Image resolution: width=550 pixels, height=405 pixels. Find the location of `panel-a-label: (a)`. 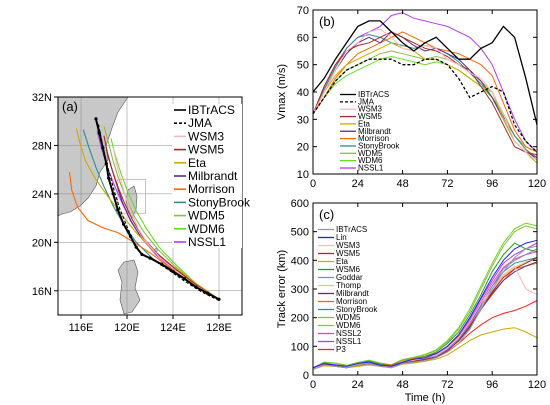

panel-a-label: (a) is located at coordinates (70, 106).